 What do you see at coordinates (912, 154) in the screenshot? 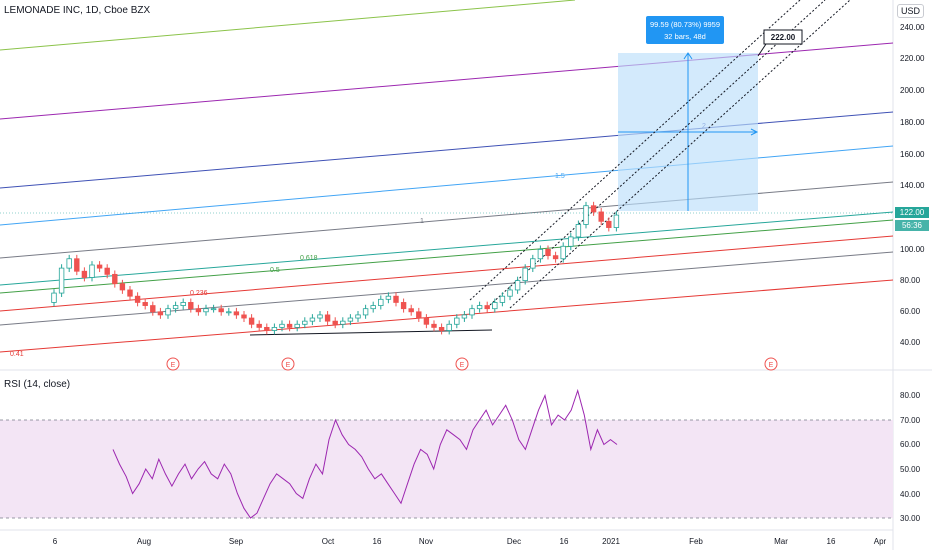
I see `price-tick-label: 160.00` at bounding box center [912, 154].